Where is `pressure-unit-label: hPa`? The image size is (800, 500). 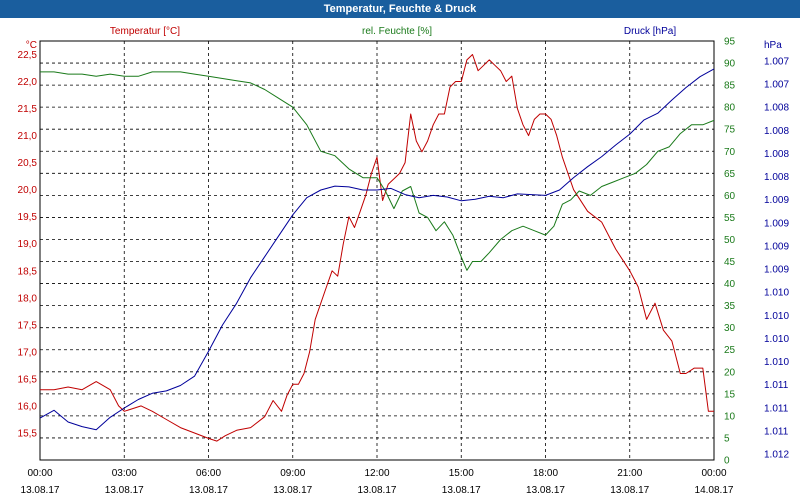
pressure-unit-label: hPa is located at coordinates (773, 45).